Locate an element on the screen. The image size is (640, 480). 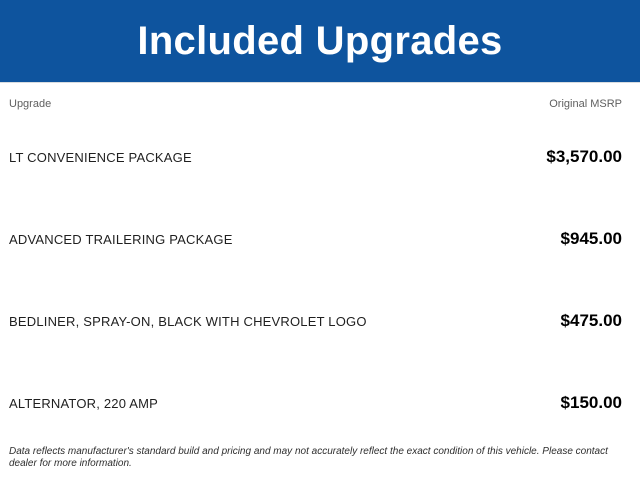
upgrade-name: ALTERNATOR, 220 AMP is located at coordinates (84, 403).